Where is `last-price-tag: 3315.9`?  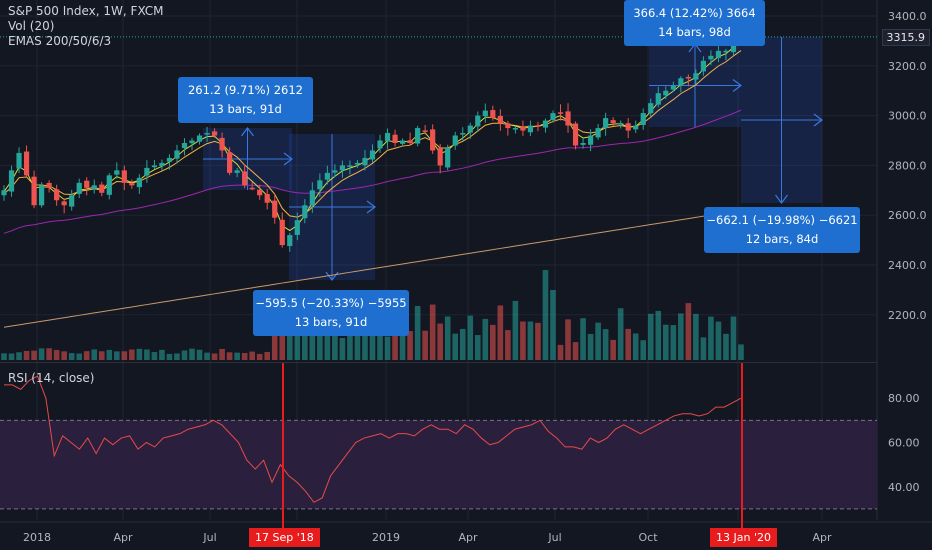 last-price-tag: 3315.9 is located at coordinates (905, 37).